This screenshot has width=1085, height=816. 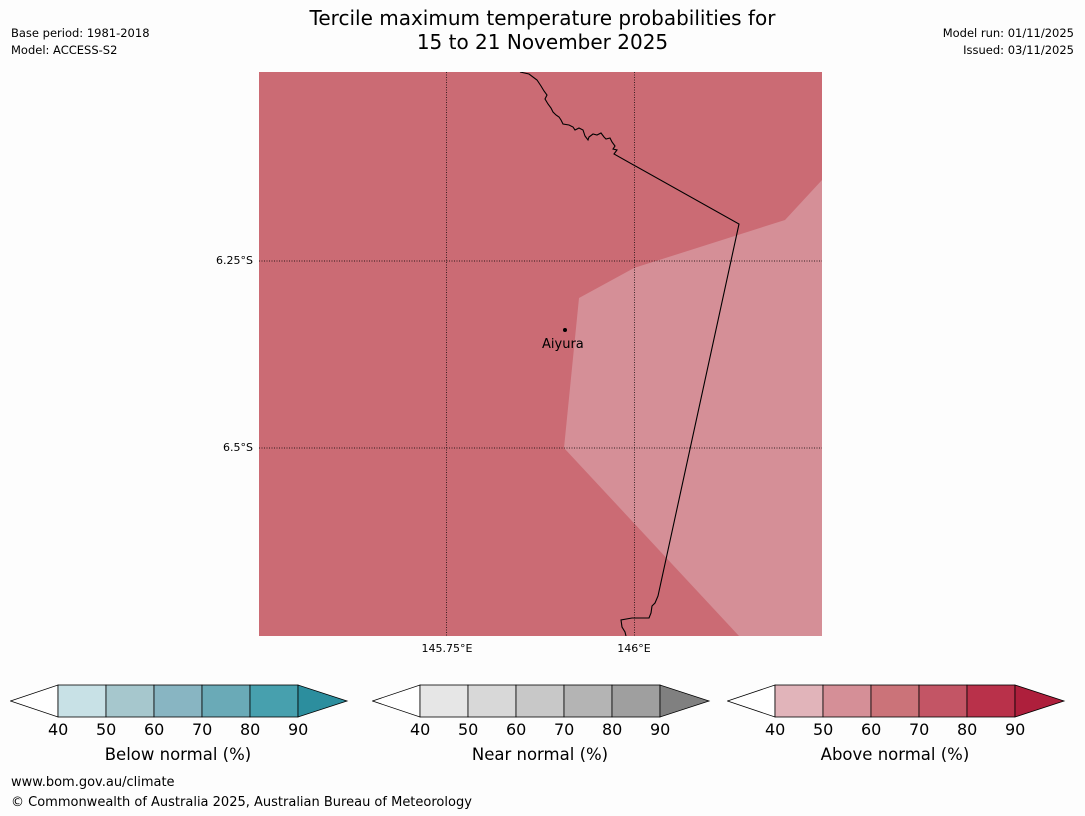 I want to click on lat-label-6-25: 6.25°S, so click(x=234, y=260).